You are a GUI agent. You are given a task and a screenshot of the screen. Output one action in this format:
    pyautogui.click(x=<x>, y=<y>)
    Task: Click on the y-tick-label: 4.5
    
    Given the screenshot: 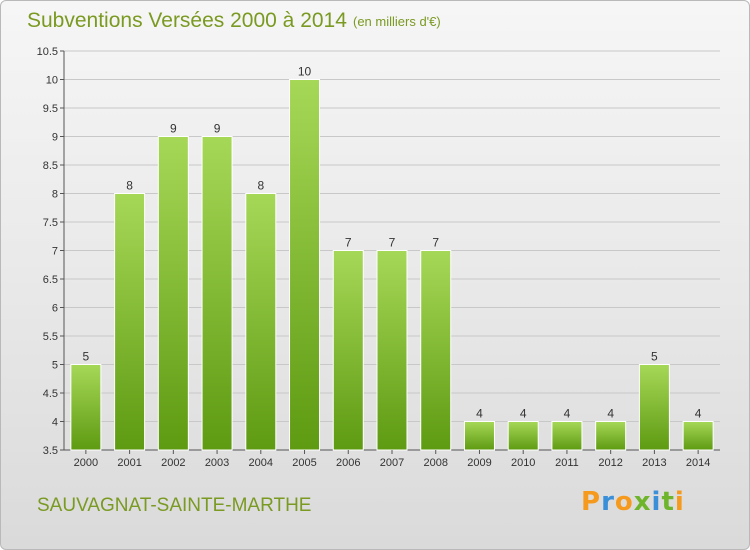 What is the action you would take?
    pyautogui.click(x=50, y=394)
    